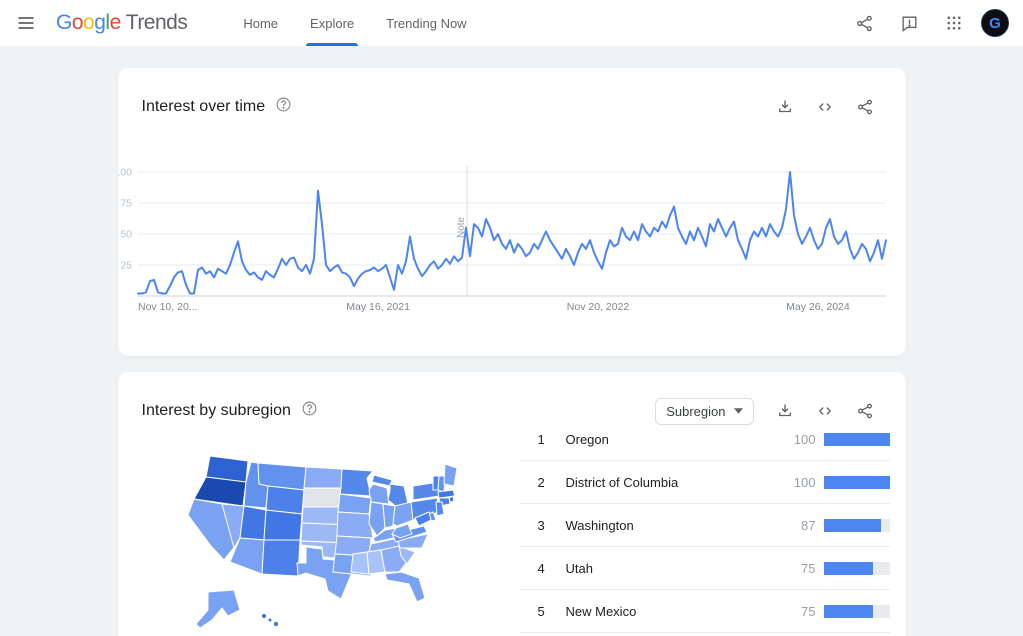 This screenshot has width=1023, height=636. Describe the element at coordinates (818, 307) in the screenshot. I see `svg-text: May 26, 2024` at that location.